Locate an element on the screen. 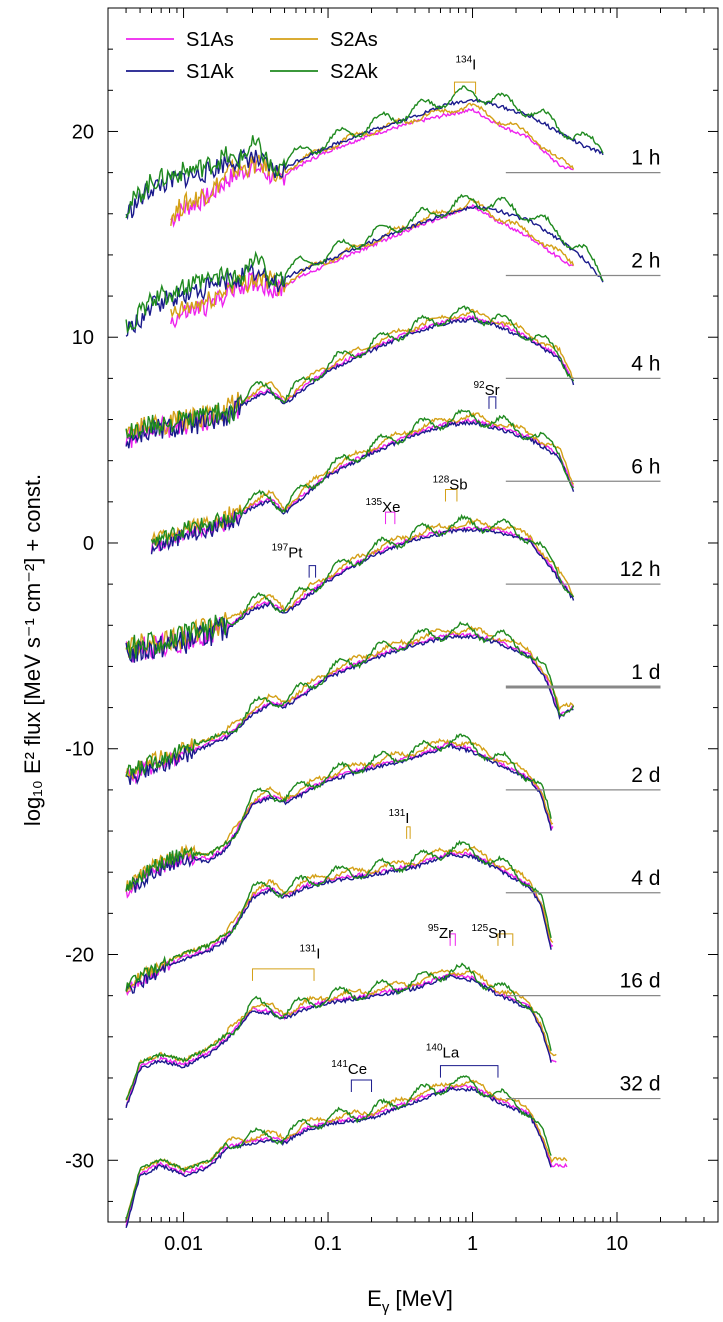  spectrum-2d-S2Ak is located at coordinates (338, 812).